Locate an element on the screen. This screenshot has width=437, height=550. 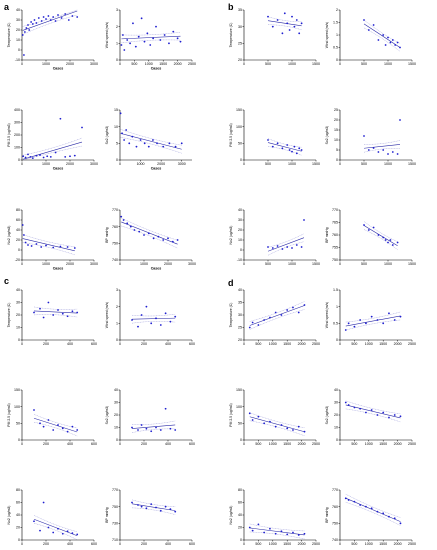
y-tick-label: -10 is located at coordinates (239, 260).